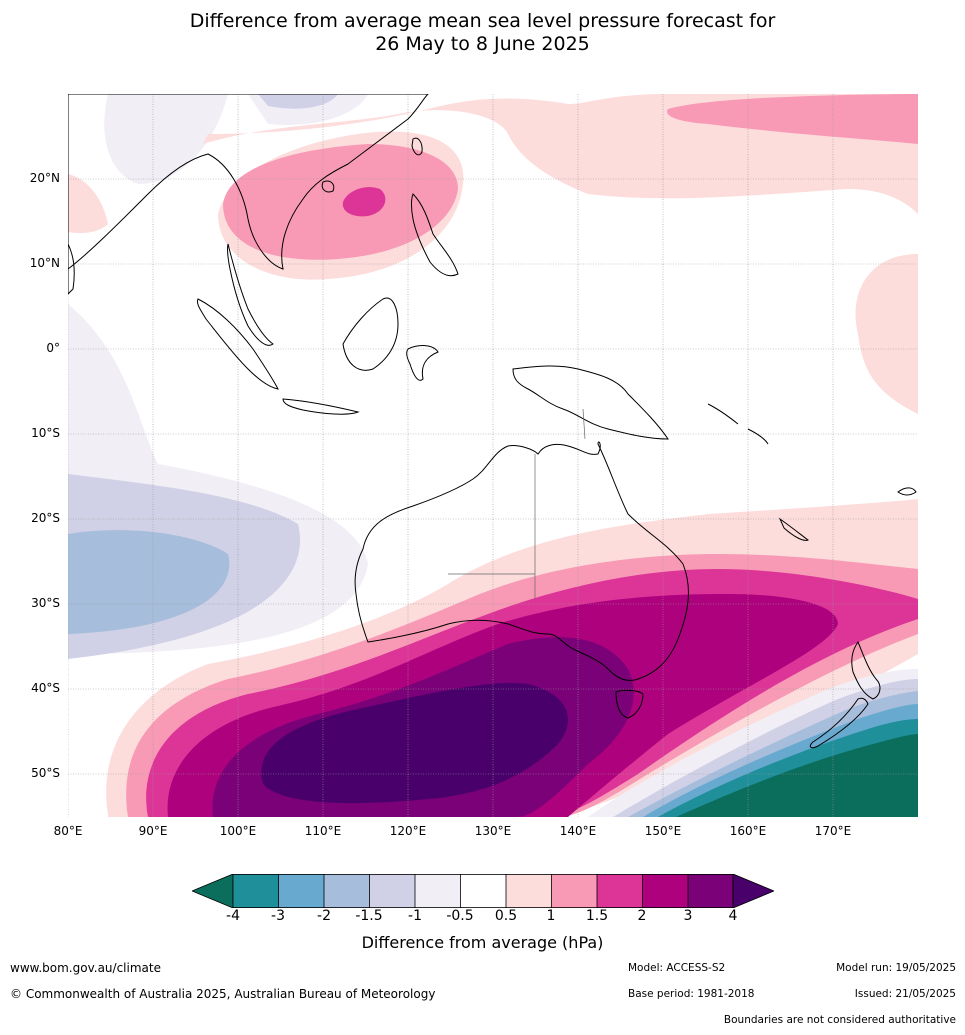 Image resolution: width=965 pixels, height=1035 pixels. I want to click on lon-label-170e: 170°E, so click(833, 831).